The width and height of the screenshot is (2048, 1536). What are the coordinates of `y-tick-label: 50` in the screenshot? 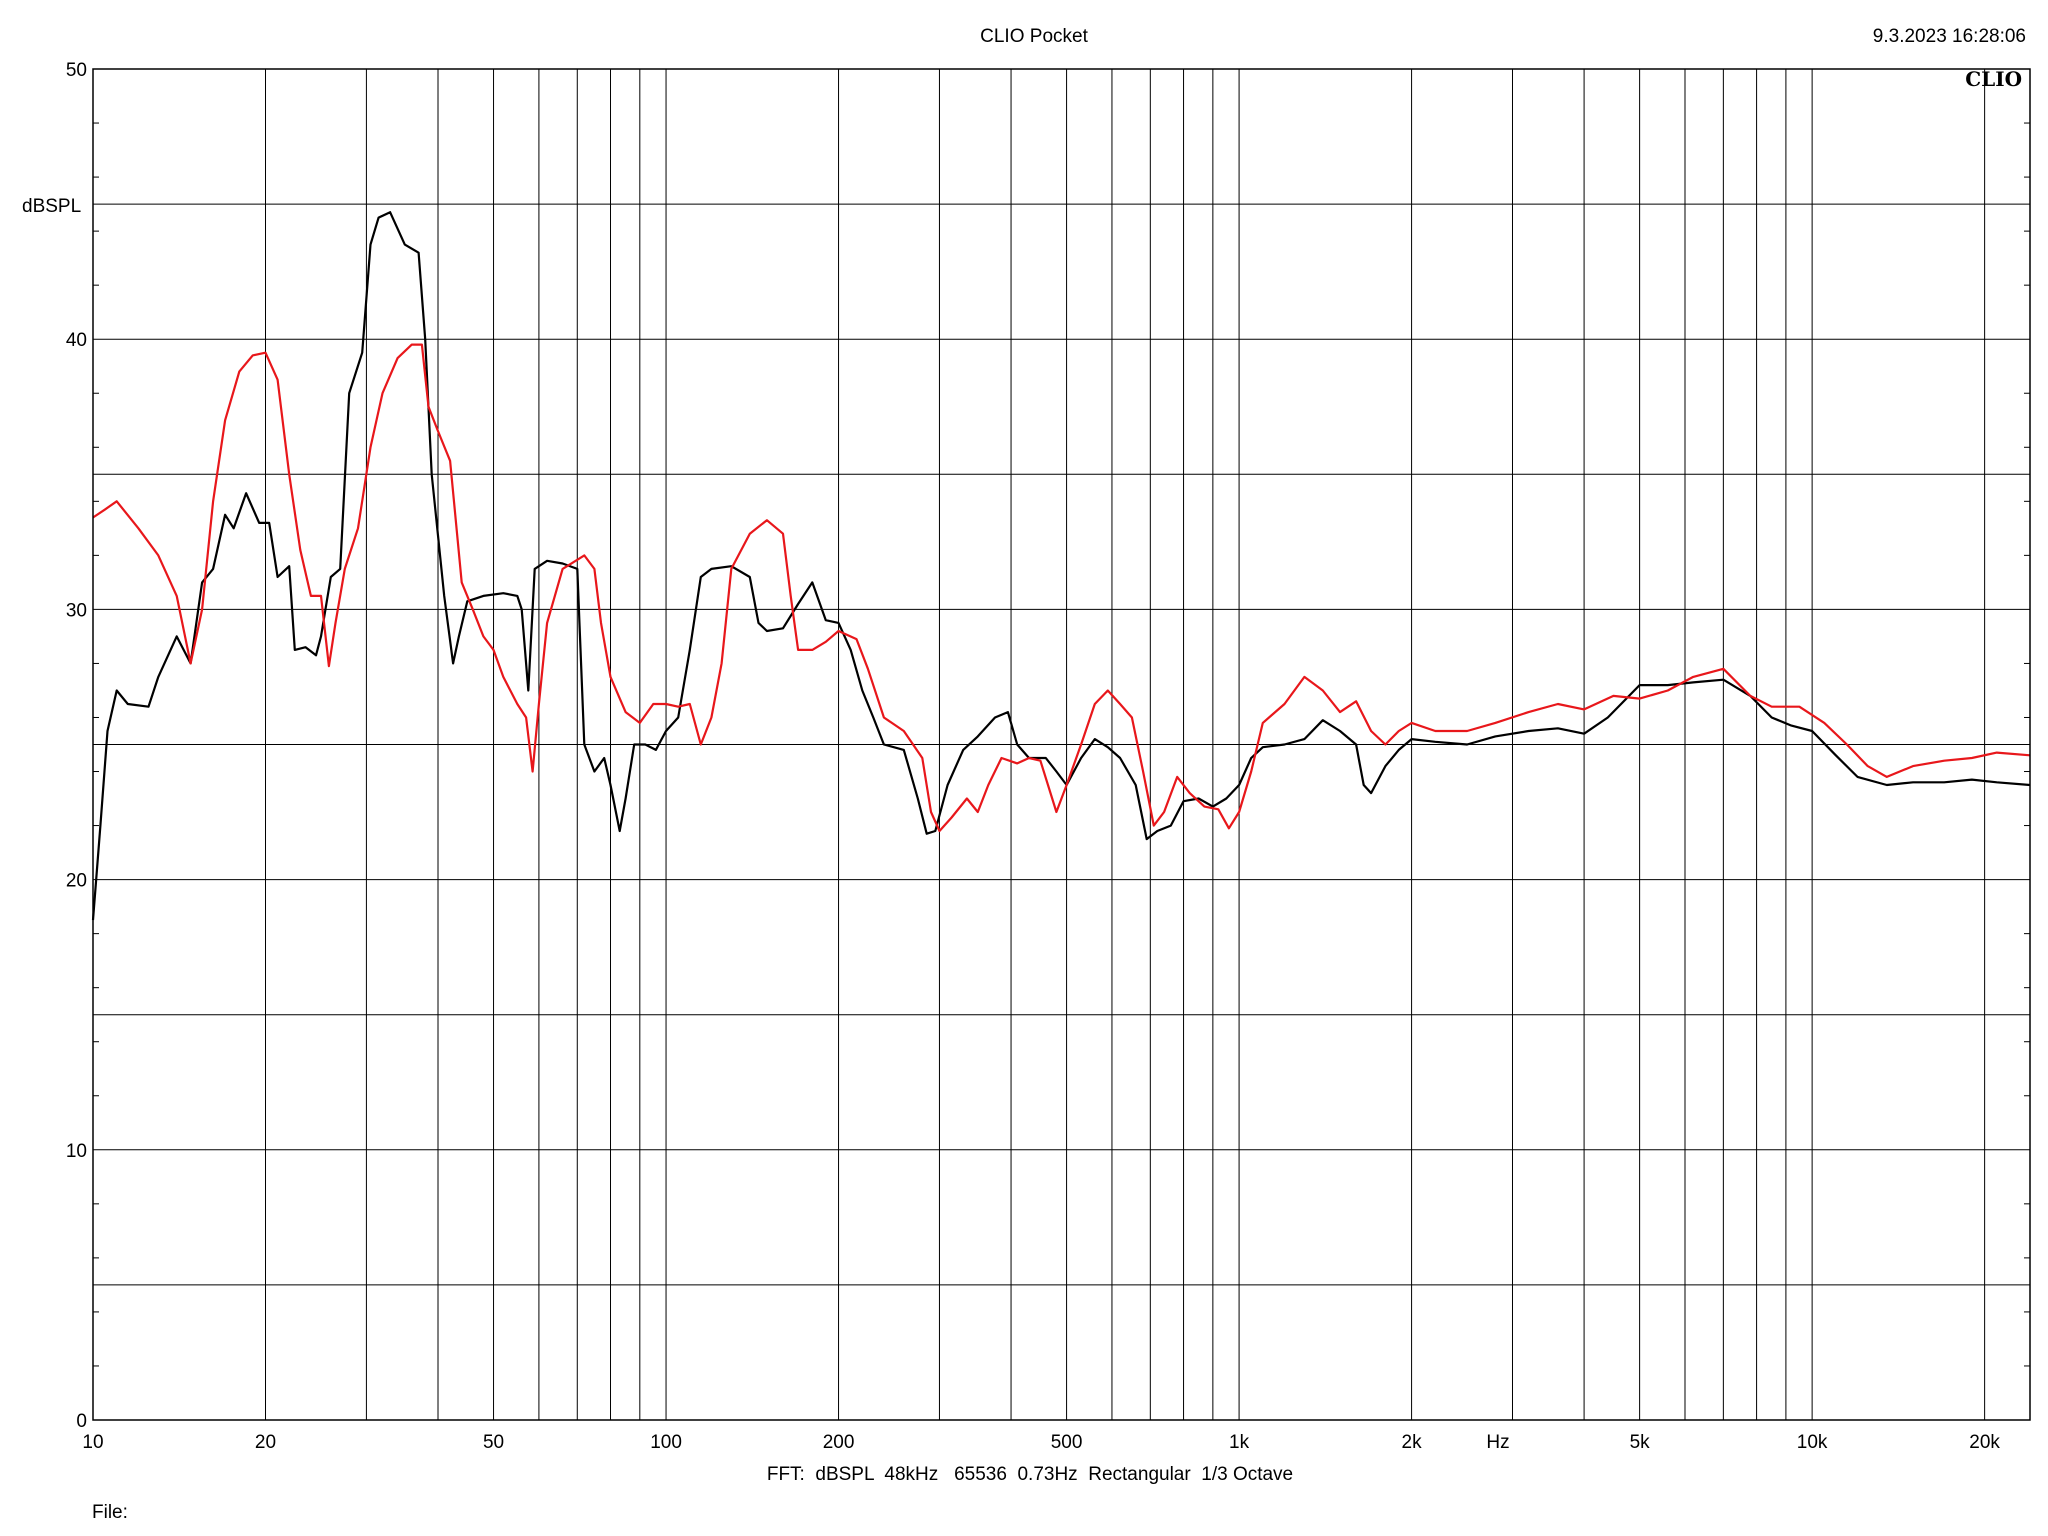 It's located at (76, 70).